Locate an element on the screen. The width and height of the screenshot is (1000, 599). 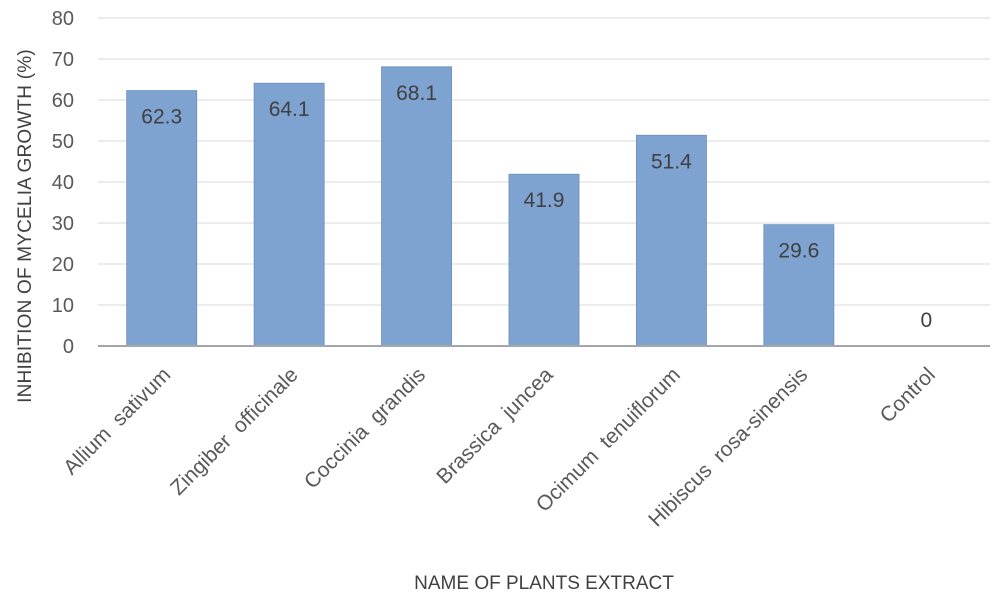
data-label: 0 is located at coordinates (926, 320).